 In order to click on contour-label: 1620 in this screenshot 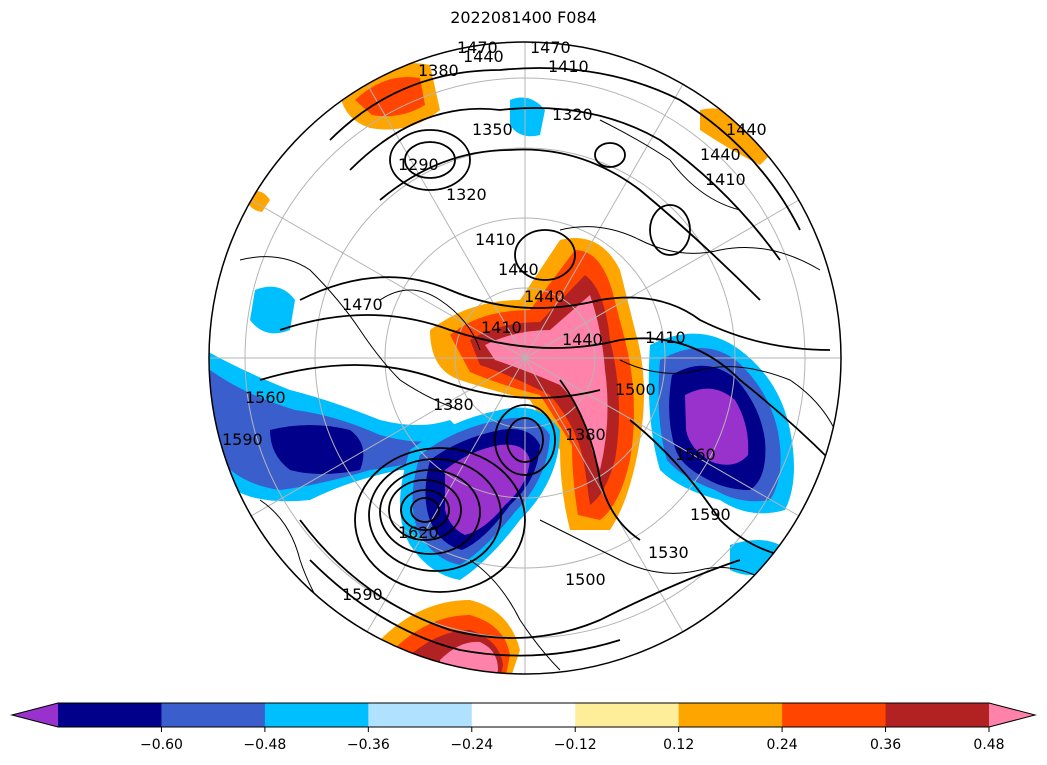, I will do `click(418, 532)`.